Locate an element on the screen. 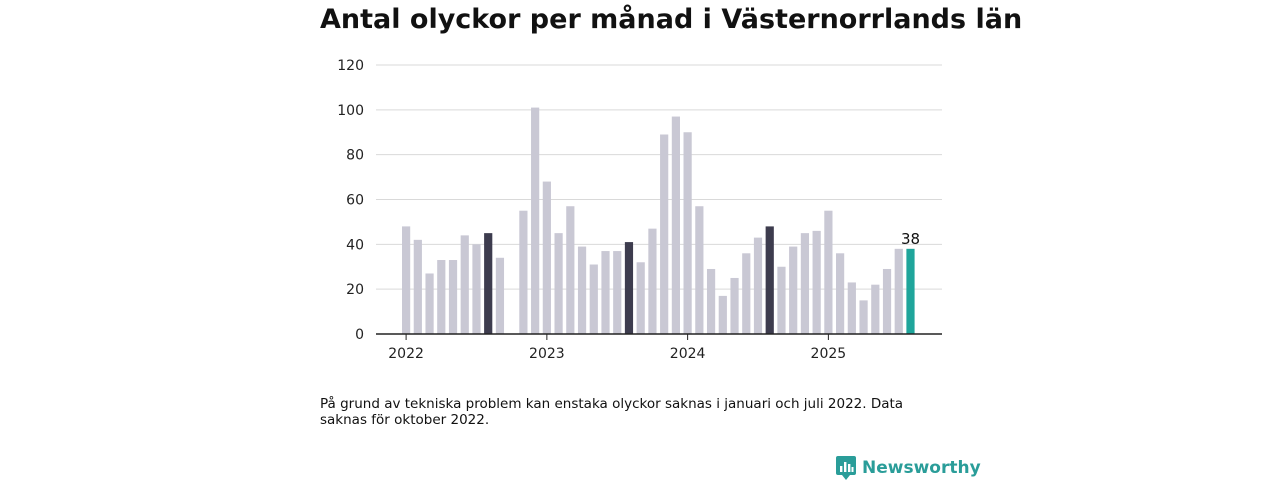 The image size is (1280, 481). y-tick-label: 100 is located at coordinates (350, 111).